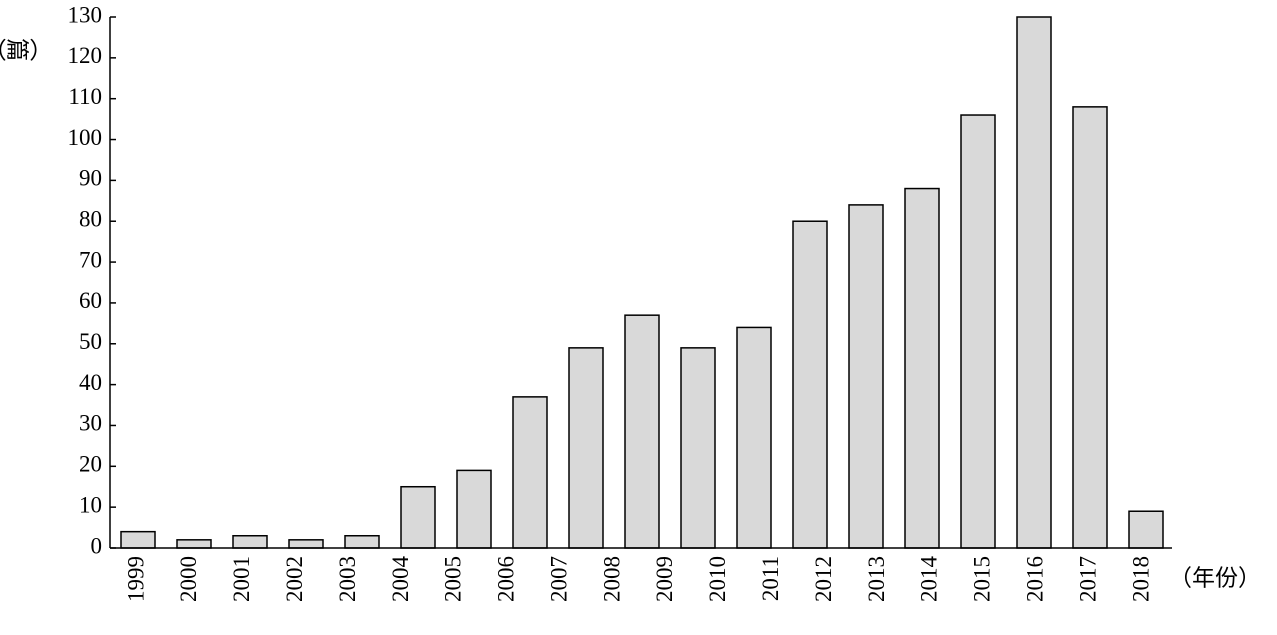 The width and height of the screenshot is (1277, 635). Describe the element at coordinates (611, 579) in the screenshot. I see `x-tick-label: 2008` at that location.